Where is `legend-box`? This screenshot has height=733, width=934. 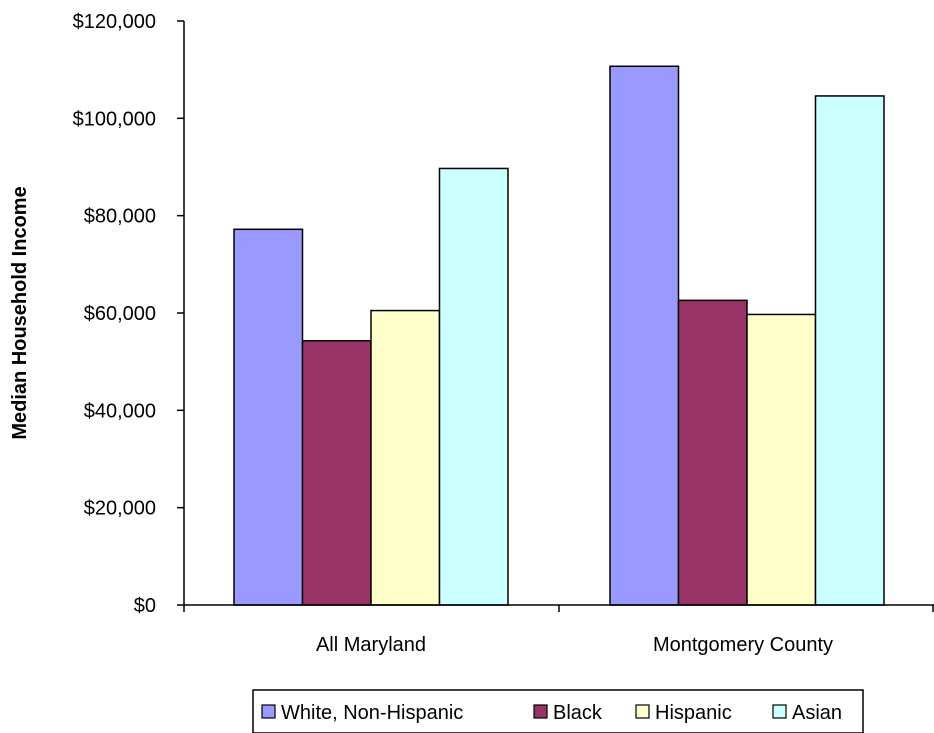
legend-box is located at coordinates (558, 711).